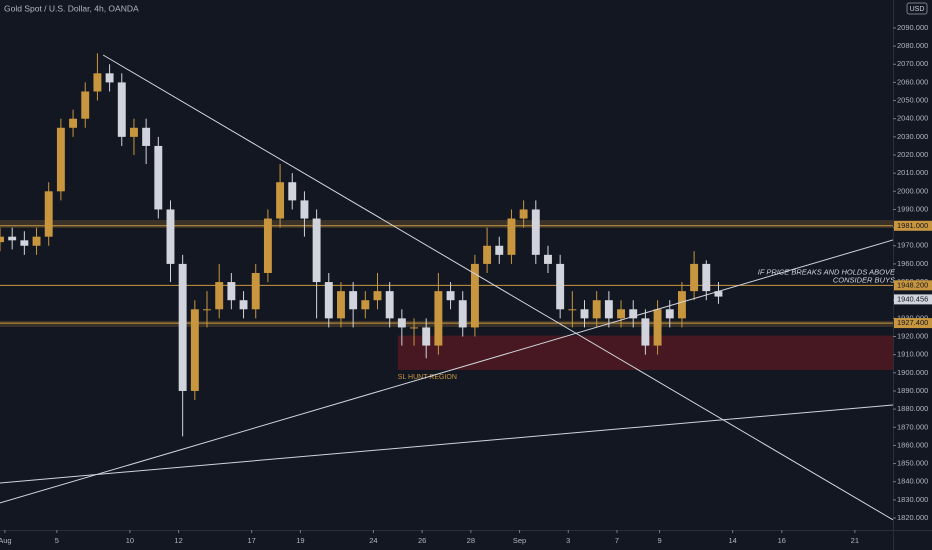  What do you see at coordinates (251, 540) in the screenshot?
I see `x-tick-label: 17` at bounding box center [251, 540].